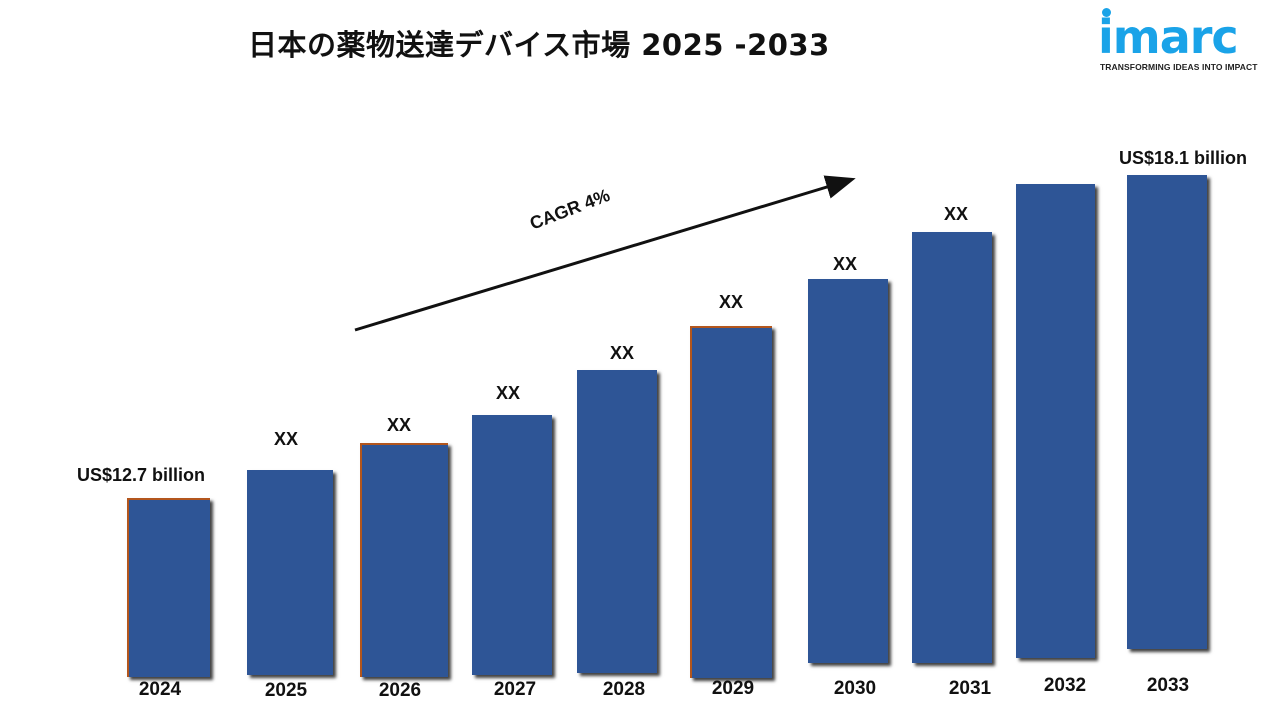 Image resolution: width=1280 pixels, height=720 pixels. I want to click on x-axis-label-2029: 2029, so click(733, 688).